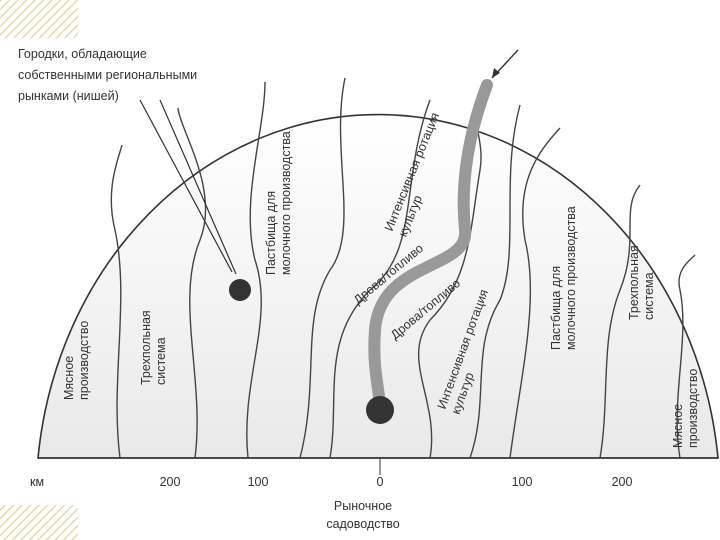 The image size is (720, 540). Describe the element at coordinates (82, 54) in the screenshot. I see `callout-text: Городки, обладающие` at that location.